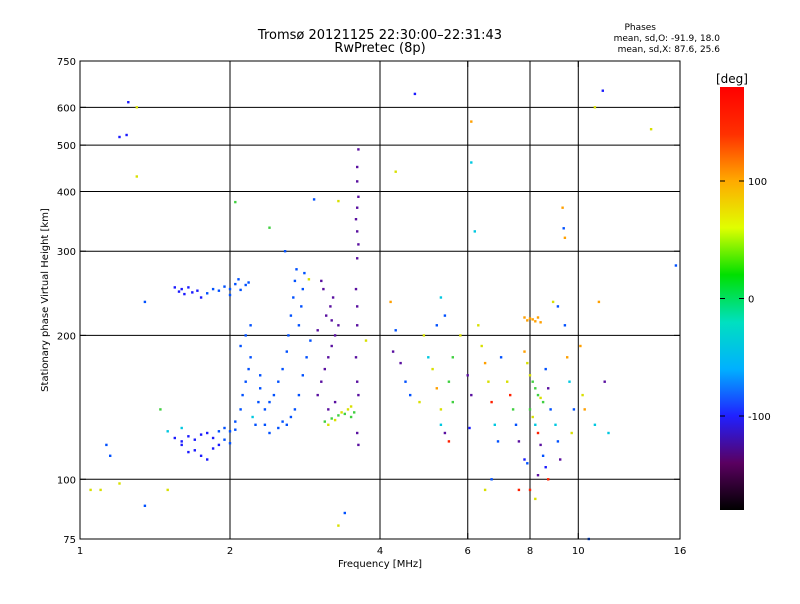 This screenshot has height=604, width=800. I want to click on chart-title: Tromsø 20121125 22:30:00–22:31:43, so click(379, 35).